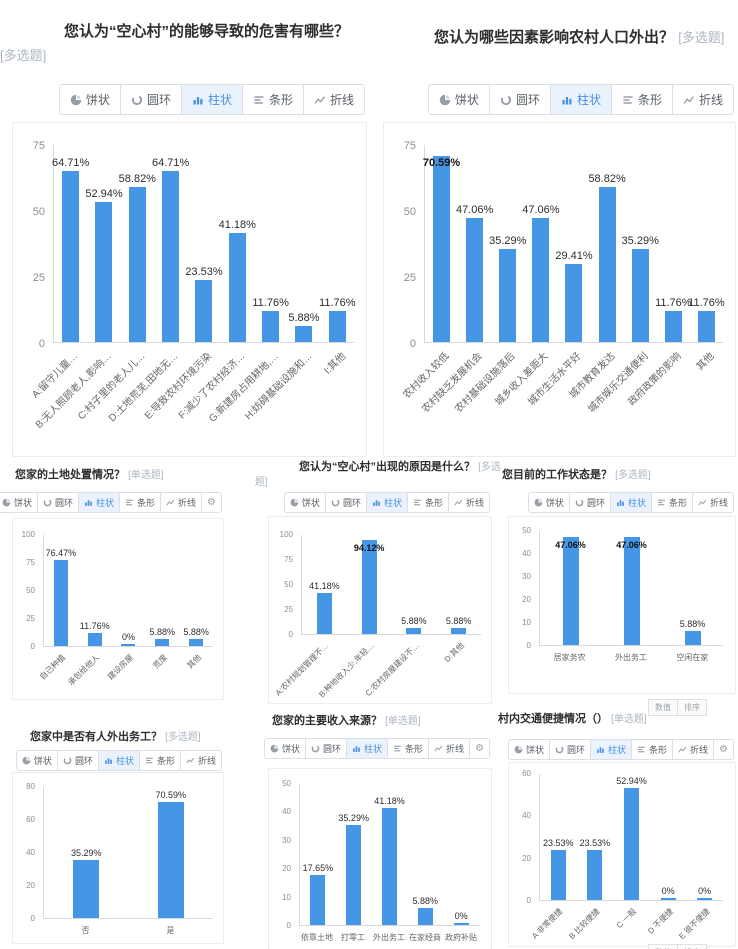 The width and height of the screenshot is (738, 949). What do you see at coordinates (701, 37) in the screenshot?
I see `question-type-tag: [多选题]` at bounding box center [701, 37].